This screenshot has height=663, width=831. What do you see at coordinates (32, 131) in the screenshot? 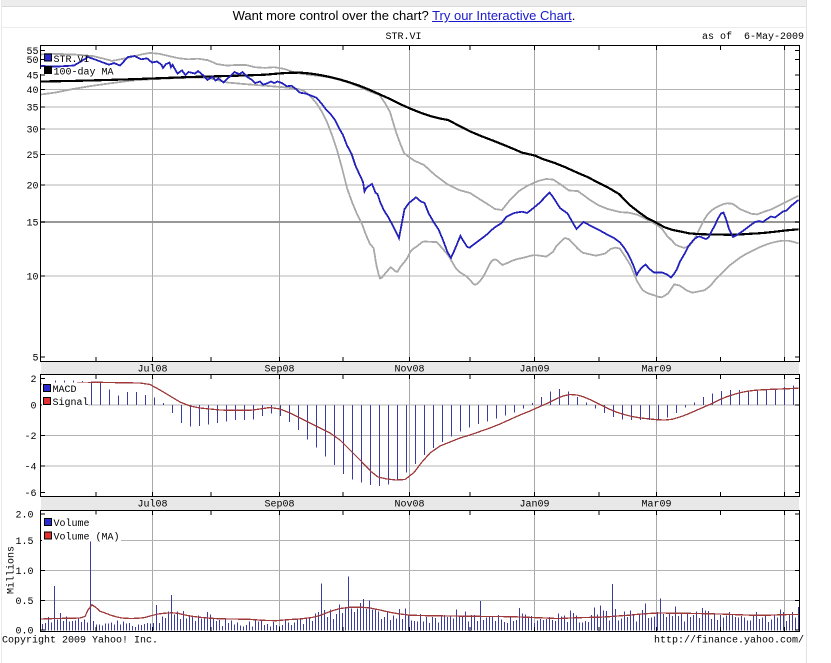
I see `svg-text: 30` at bounding box center [32, 131].